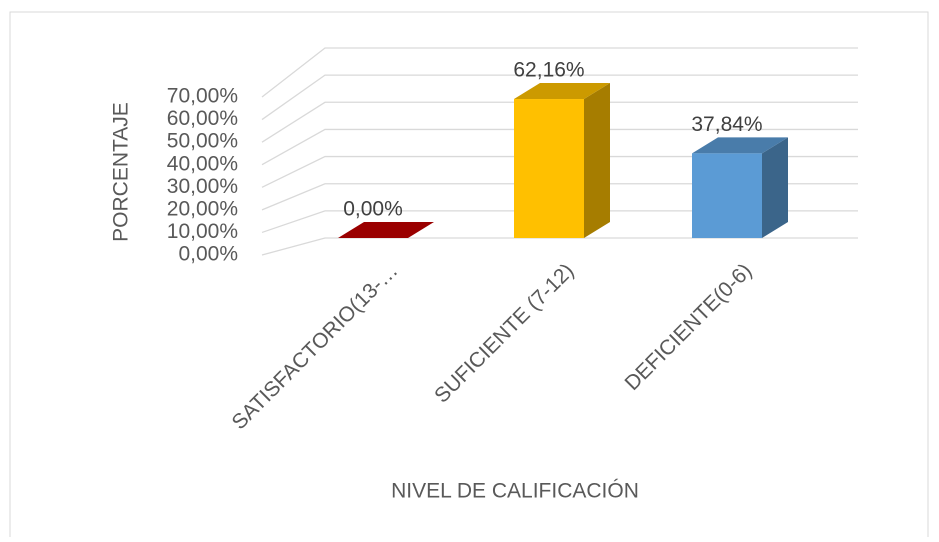 The height and width of the screenshot is (542, 939). I want to click on y-tick-label: 10,00%, so click(202, 231).